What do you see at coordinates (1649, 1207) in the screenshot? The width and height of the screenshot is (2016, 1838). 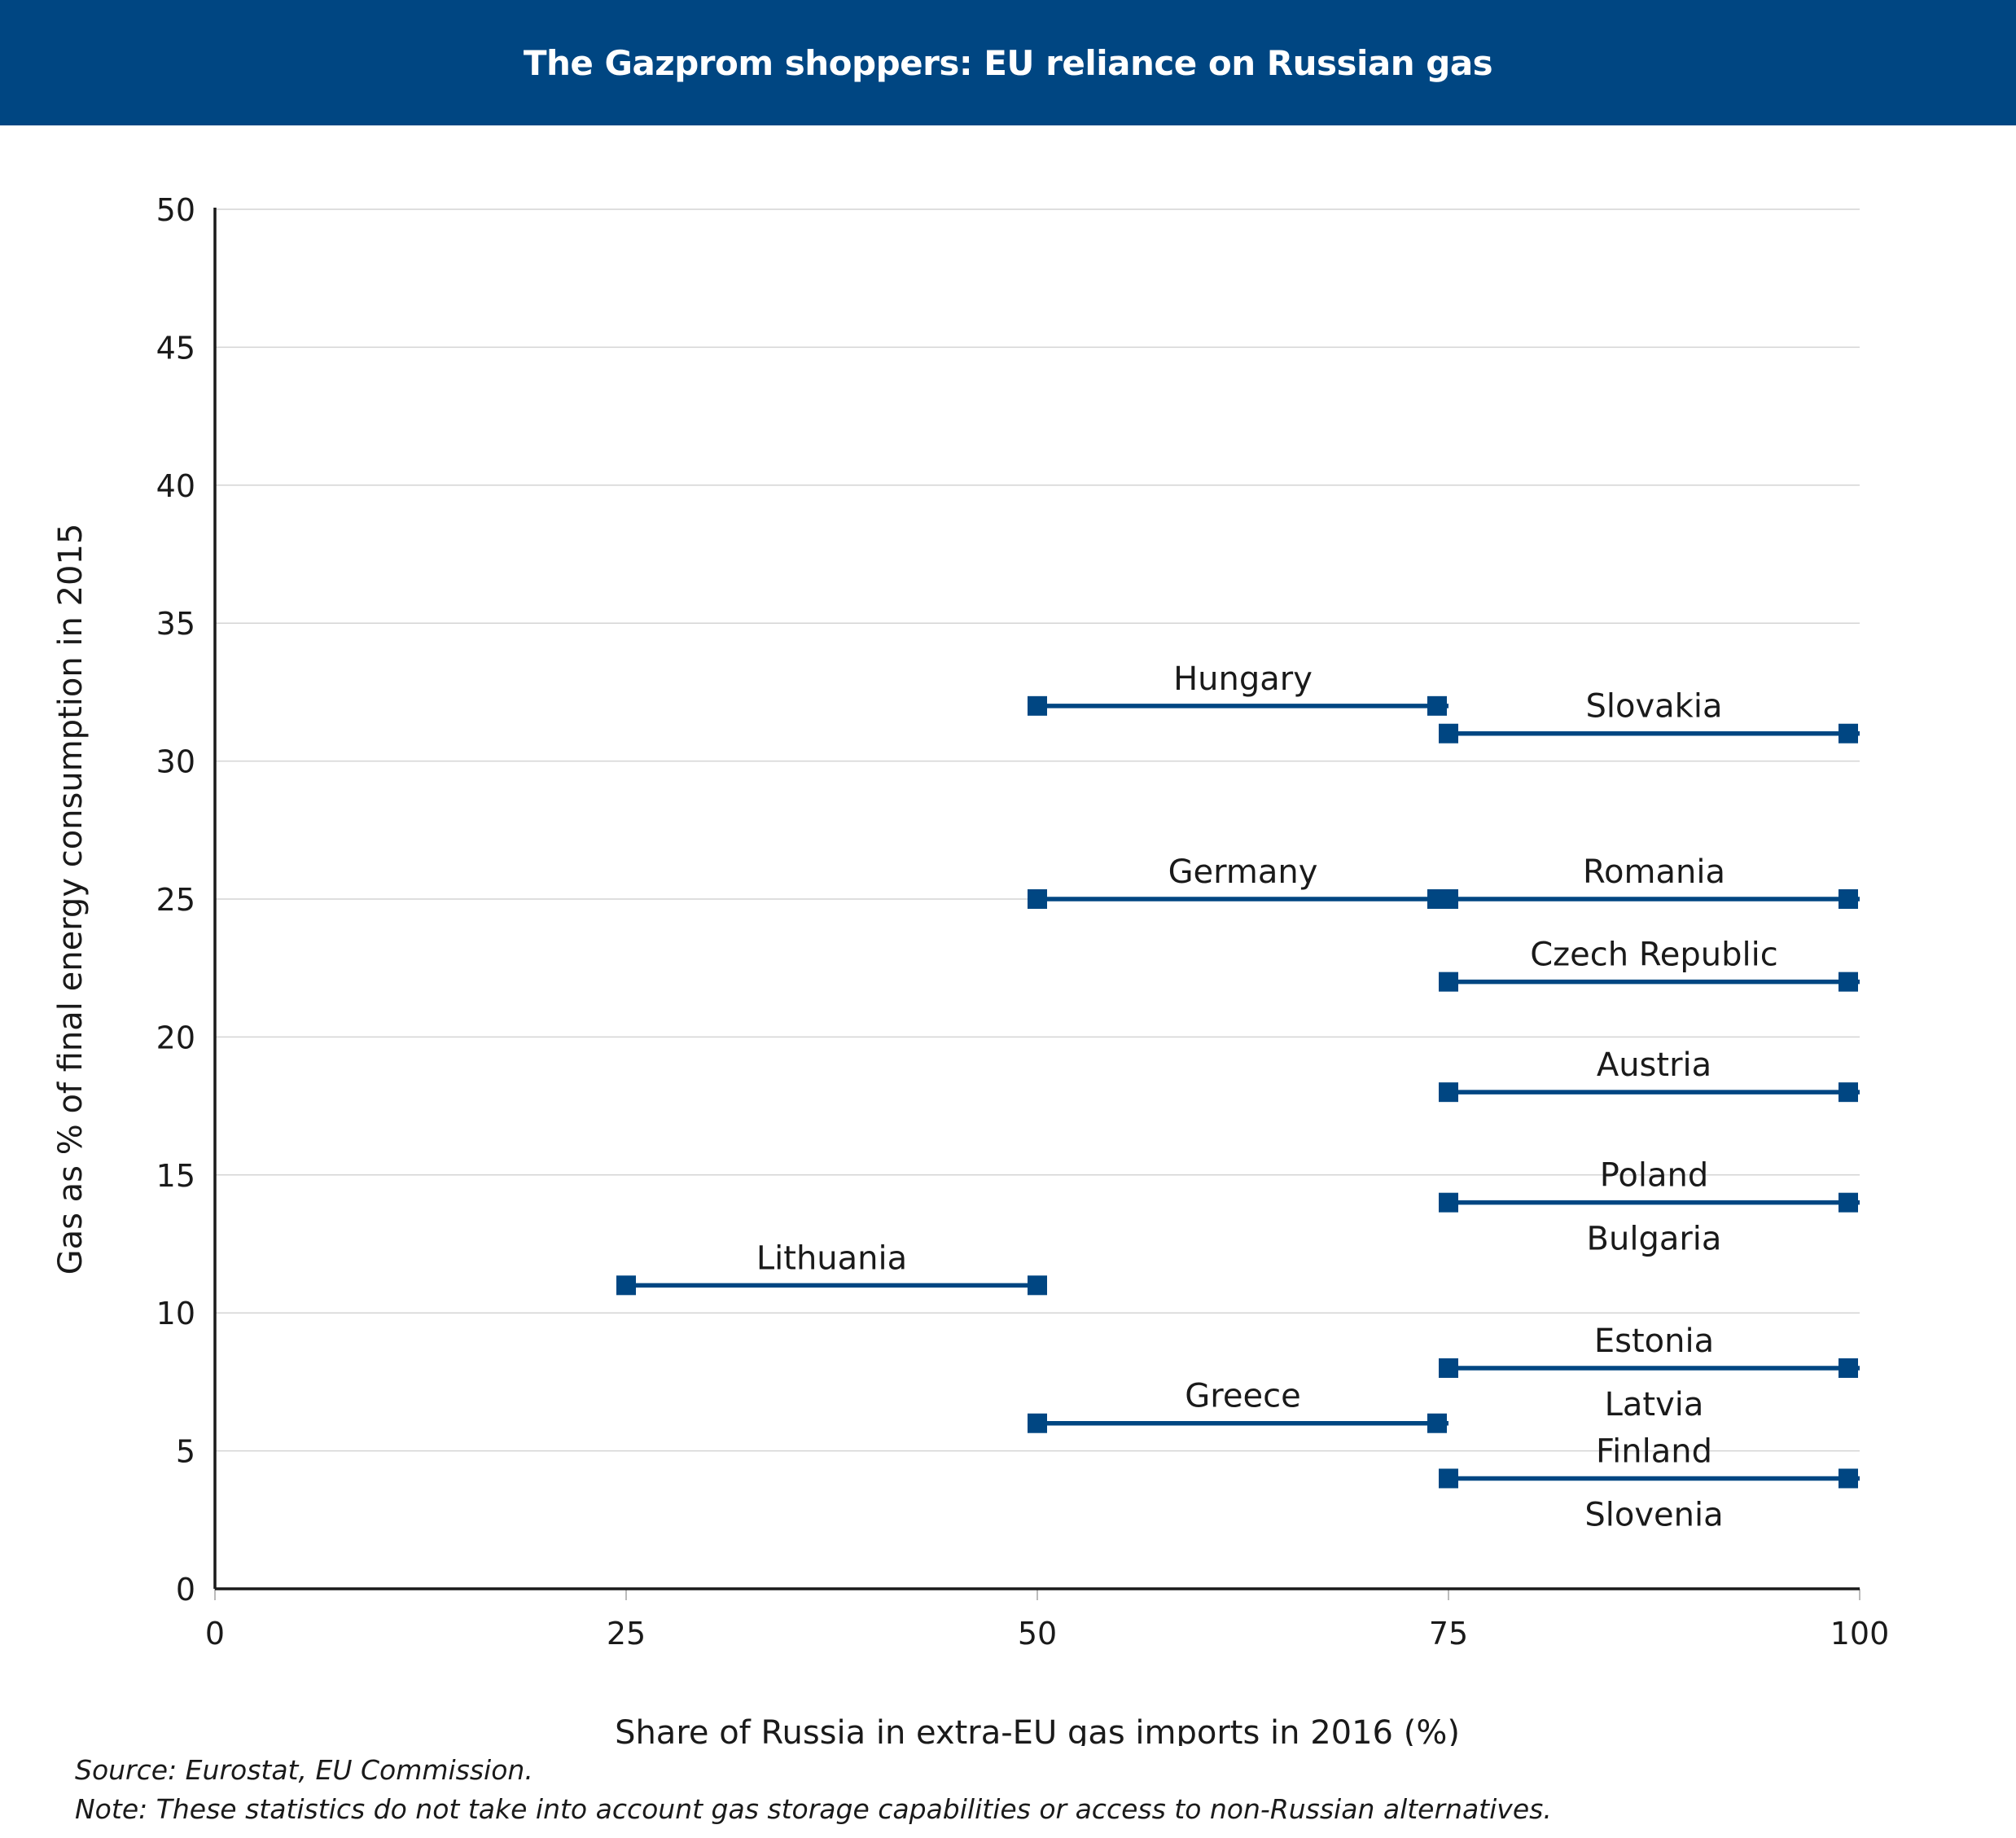 I see `series-6: Poland Bulgaria` at bounding box center [1649, 1207].